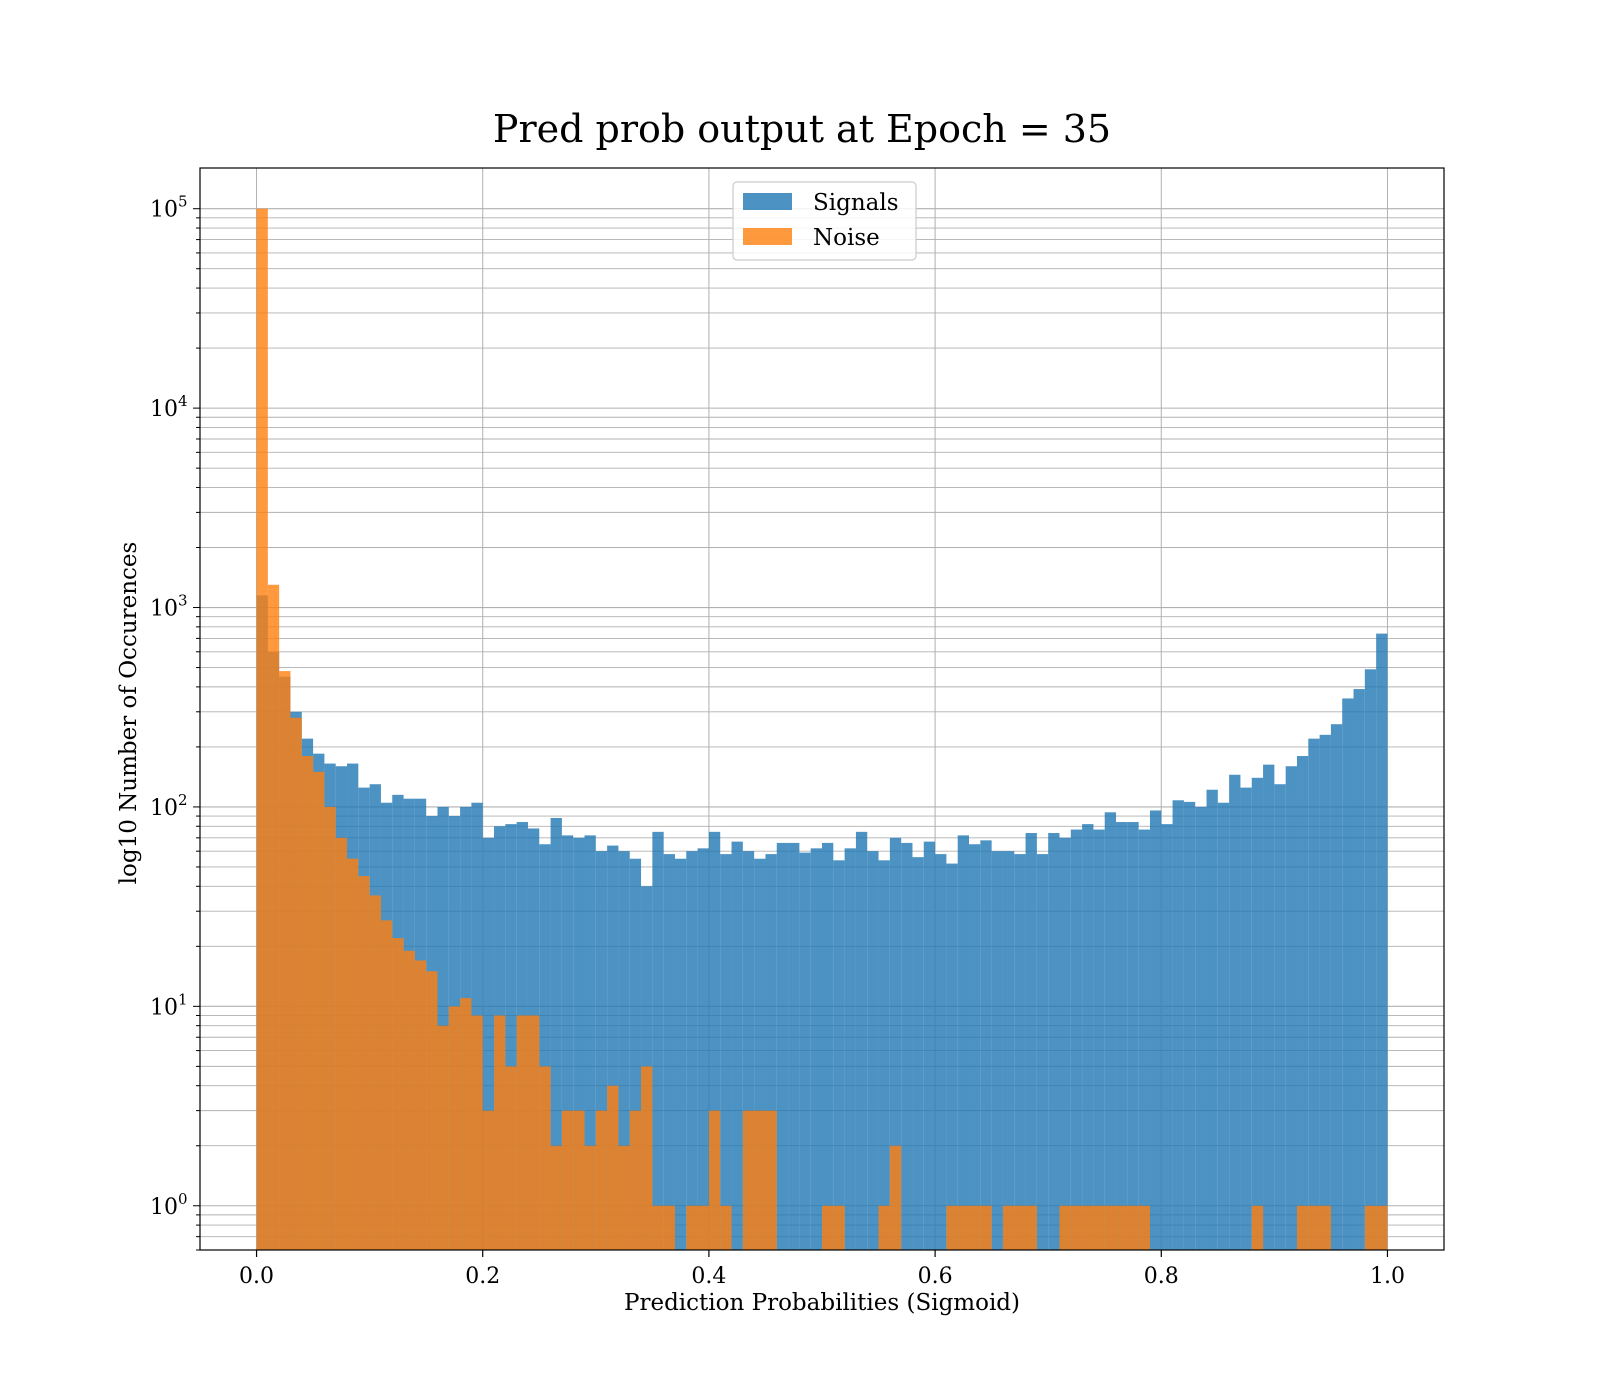 Image resolution: width=1600 pixels, height=1400 pixels. Describe the element at coordinates (856, 203) in the screenshot. I see `legend-label-signals: Signals` at that location.